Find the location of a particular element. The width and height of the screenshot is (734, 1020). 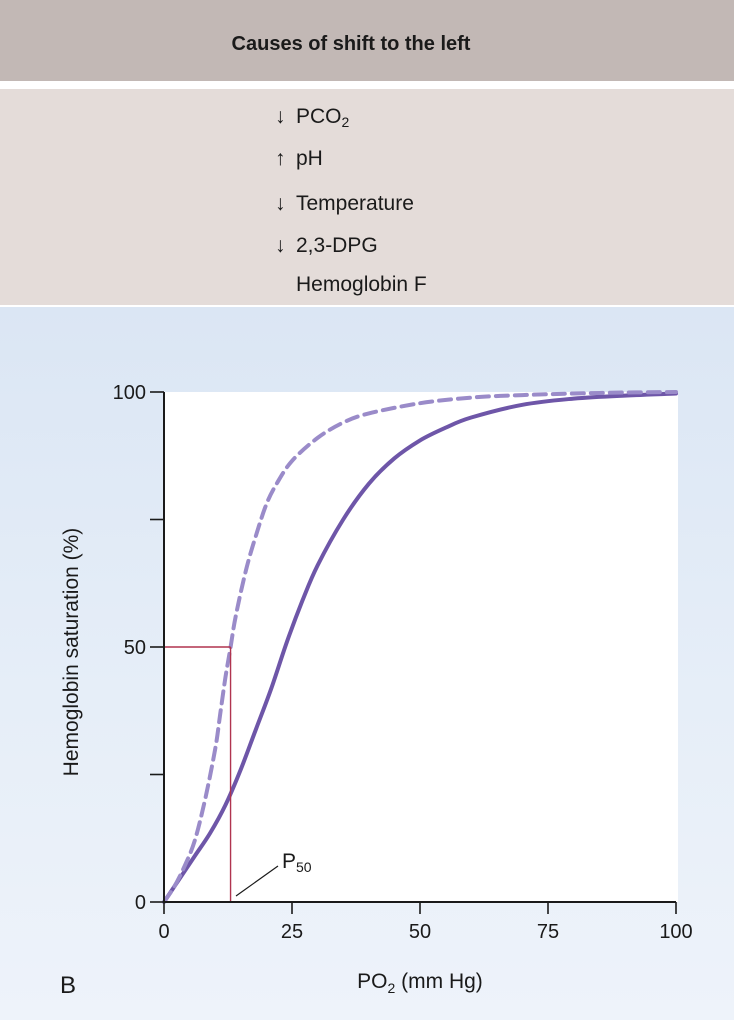

cause-label: Hemoglobin F is located at coordinates (361, 284).